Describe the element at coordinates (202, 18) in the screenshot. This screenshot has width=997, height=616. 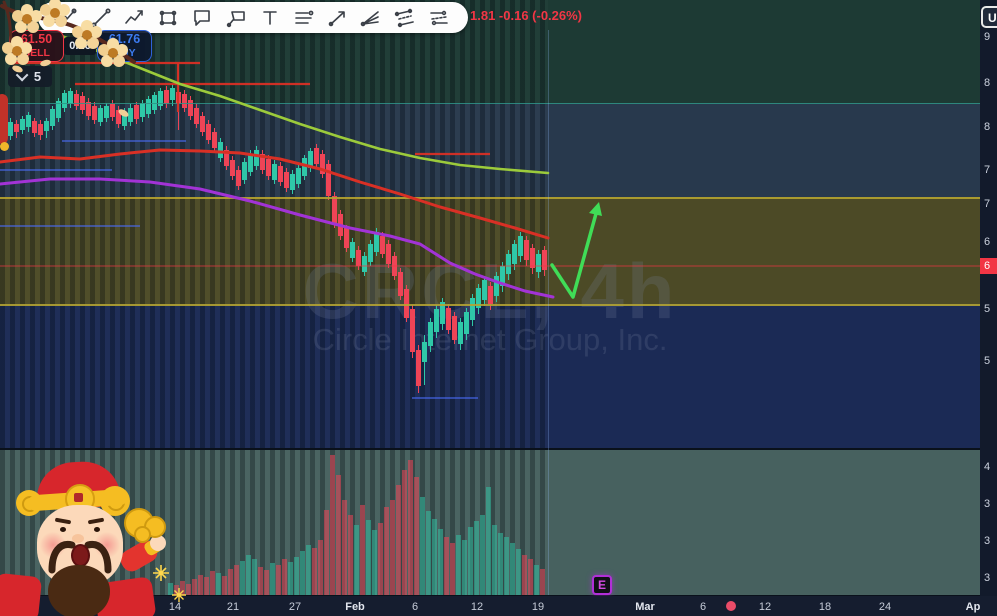
I see `comment-icon` at that location.